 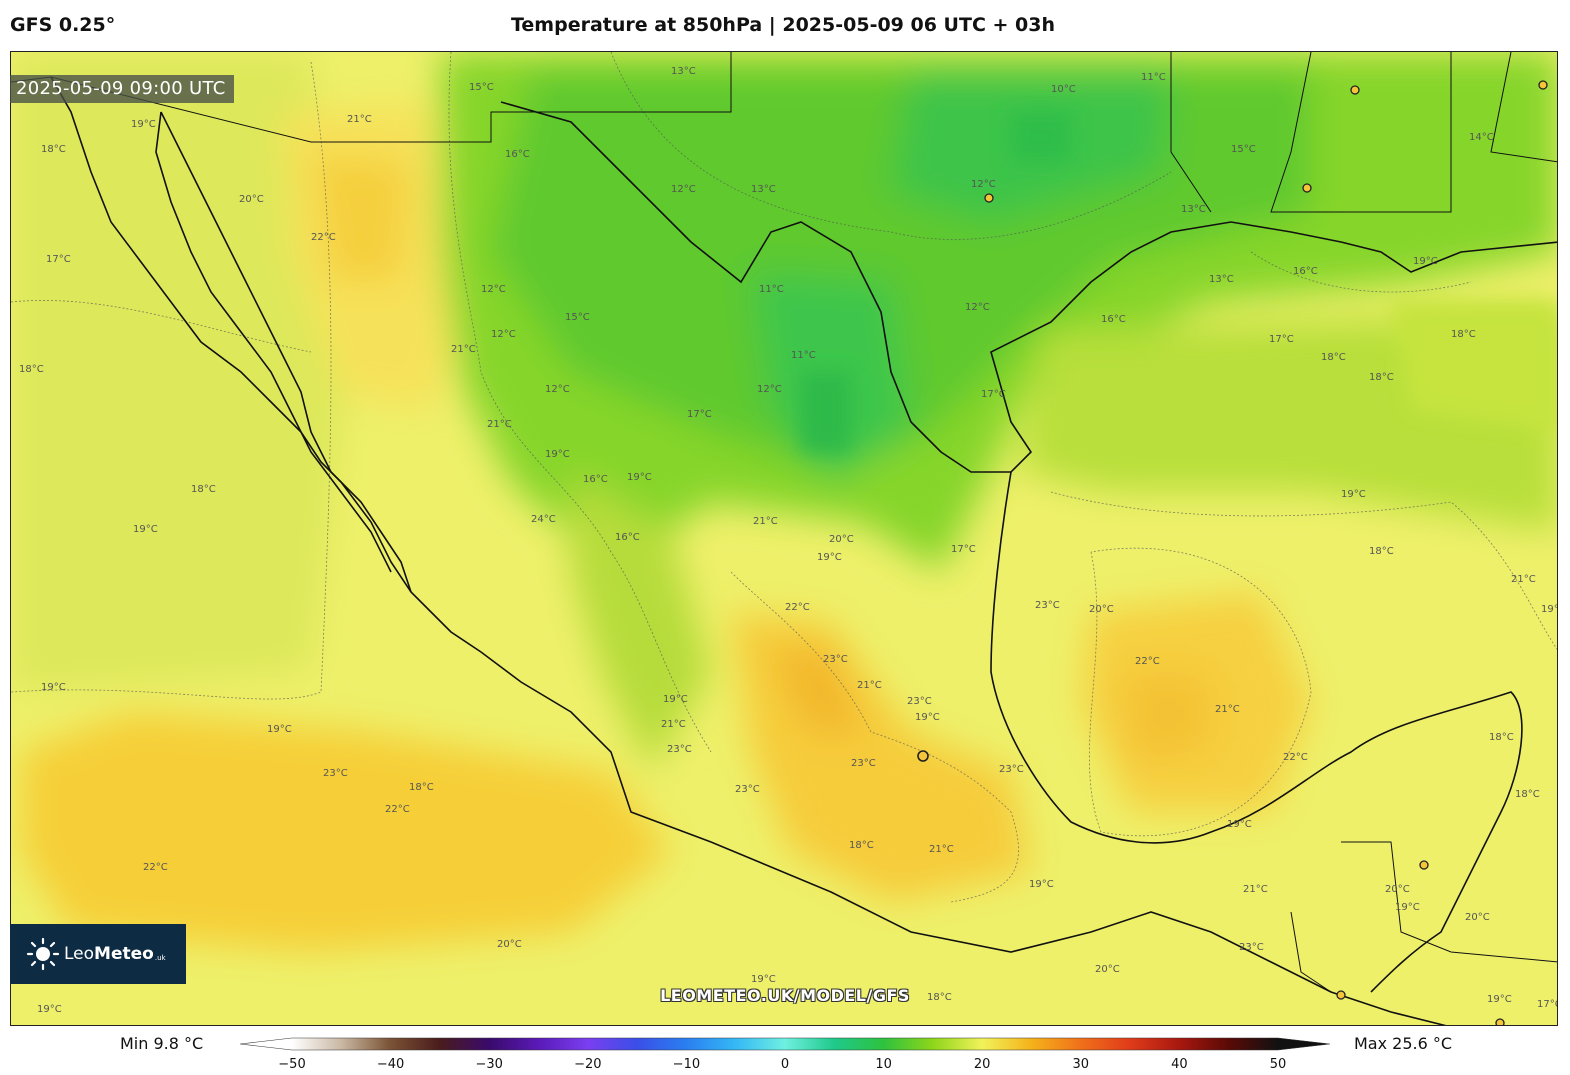 I want to click on logo-brand-bold: Meteo, so click(x=124, y=954).